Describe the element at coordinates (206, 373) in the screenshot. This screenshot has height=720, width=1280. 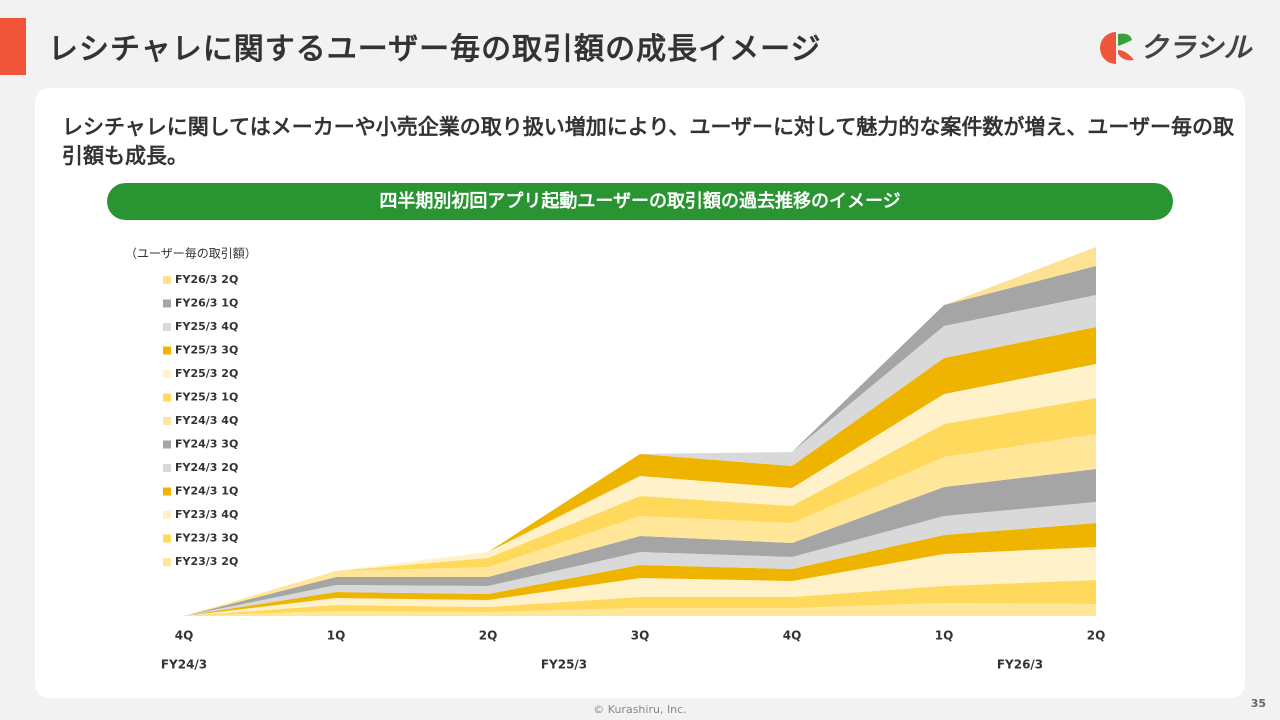
I see `legend-label: FY25/3 2Q` at that location.